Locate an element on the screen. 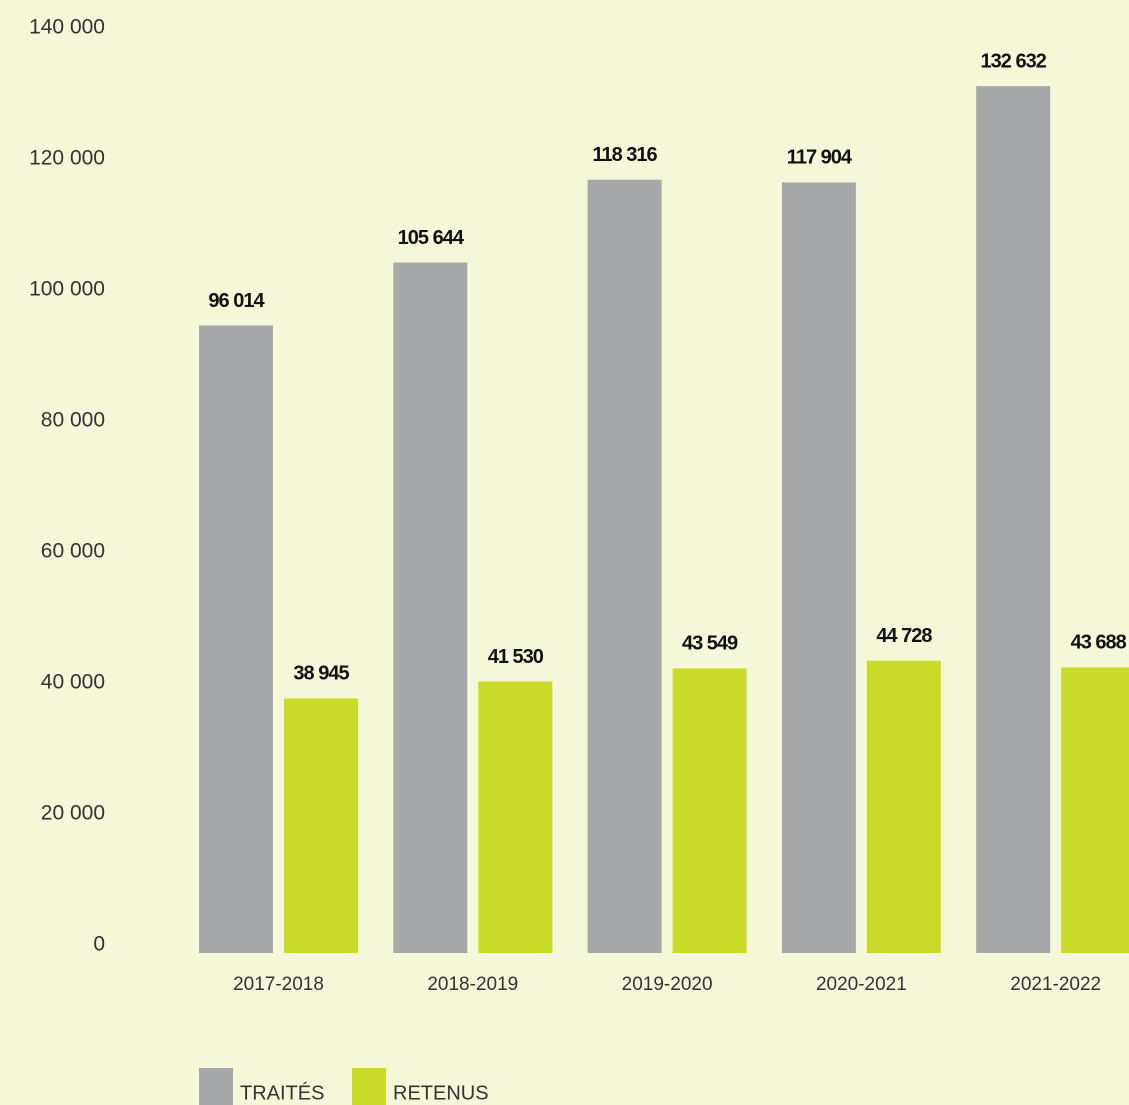 The height and width of the screenshot is (1105, 1129). y-tick-label: 80 000 is located at coordinates (73, 420).